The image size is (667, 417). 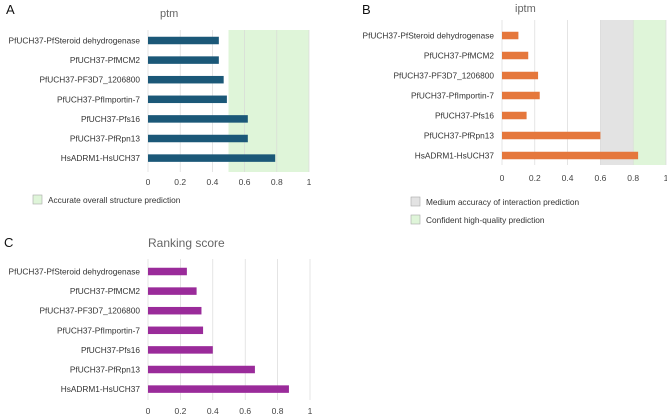 I want to click on panel-letter-c: C, so click(x=8, y=242).